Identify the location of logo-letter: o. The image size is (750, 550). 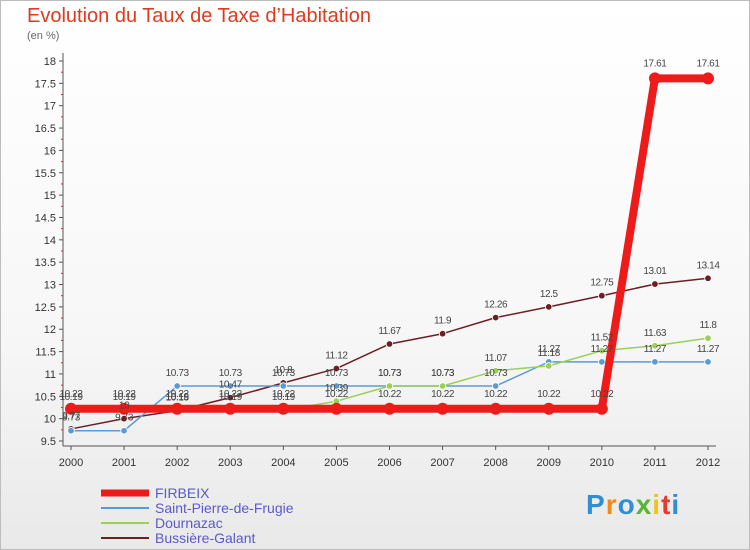
(626, 504).